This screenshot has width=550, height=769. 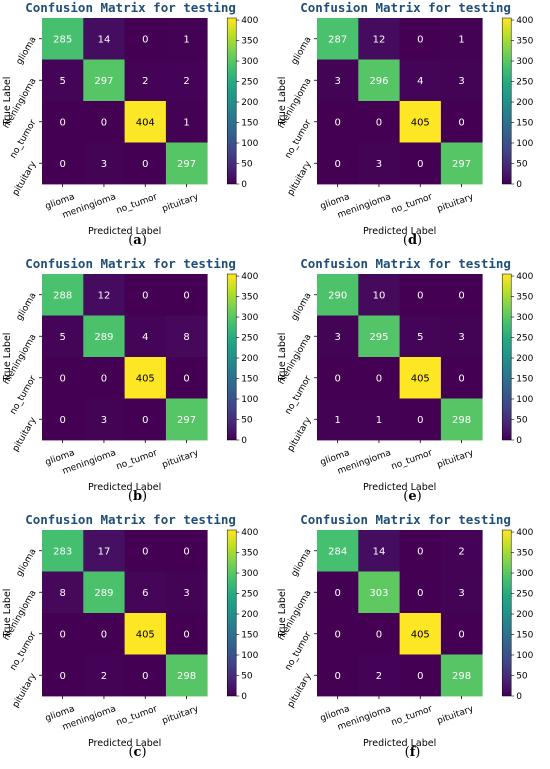 What do you see at coordinates (145, 122) in the screenshot?
I see `cell-value-label: 404` at bounding box center [145, 122].